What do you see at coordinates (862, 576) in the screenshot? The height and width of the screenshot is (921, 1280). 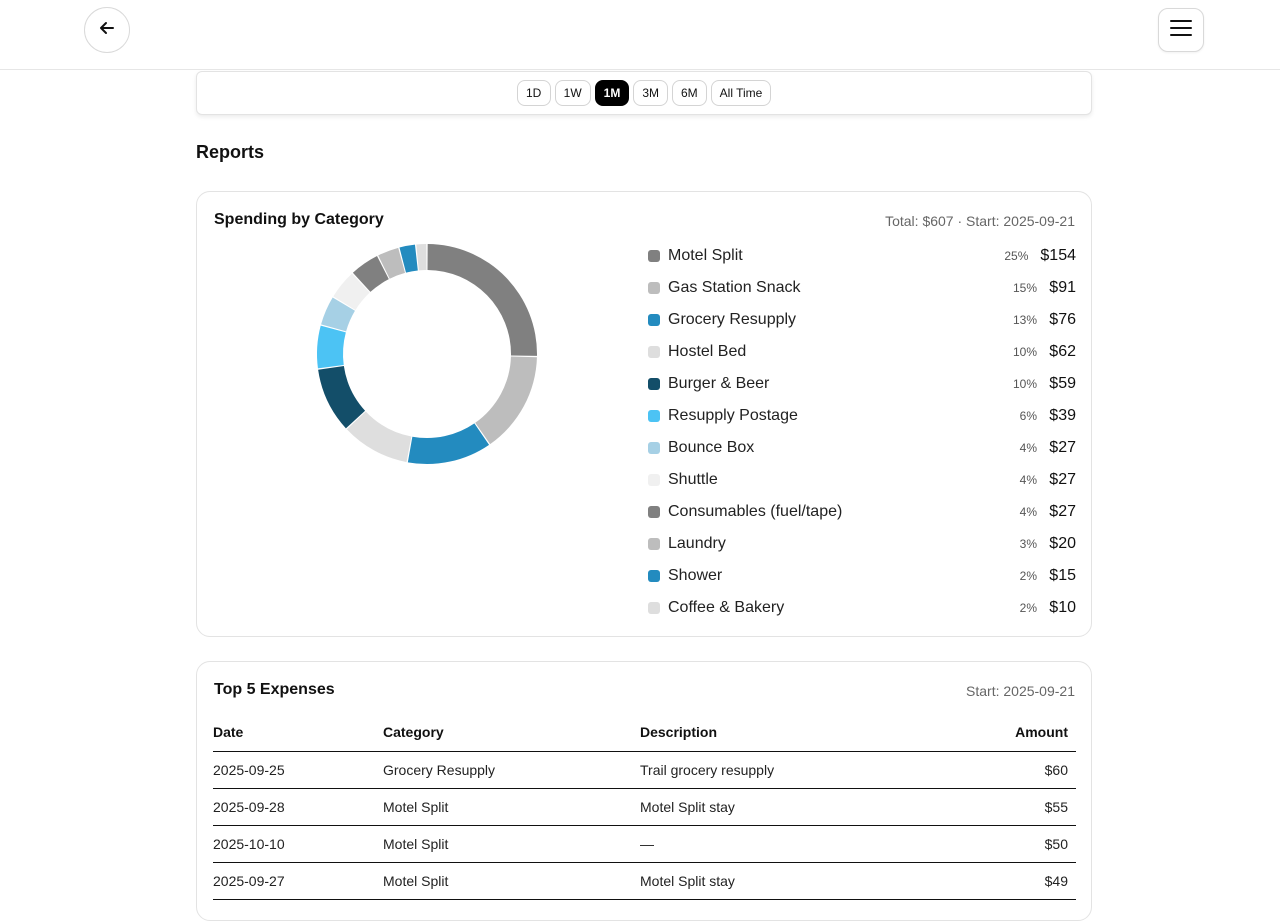 I see `legend-item: Shower 2% $15` at bounding box center [862, 576].